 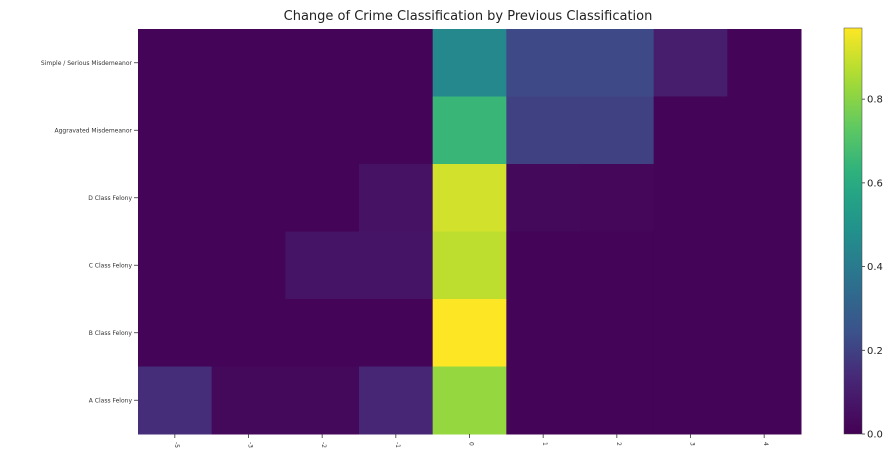 What do you see at coordinates (875, 100) in the screenshot?
I see `colorbar-tick-label: 0.8` at bounding box center [875, 100].